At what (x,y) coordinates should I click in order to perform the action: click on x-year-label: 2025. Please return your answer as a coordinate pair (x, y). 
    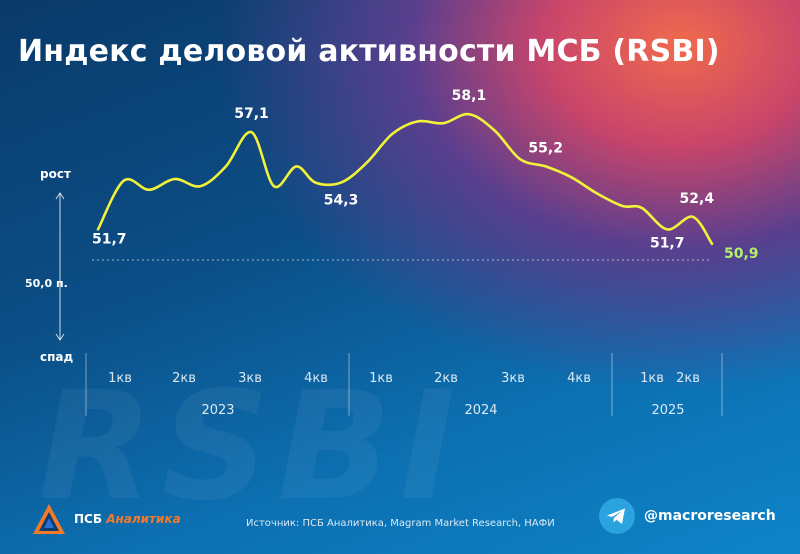
    Looking at the image, I should click on (667, 410).